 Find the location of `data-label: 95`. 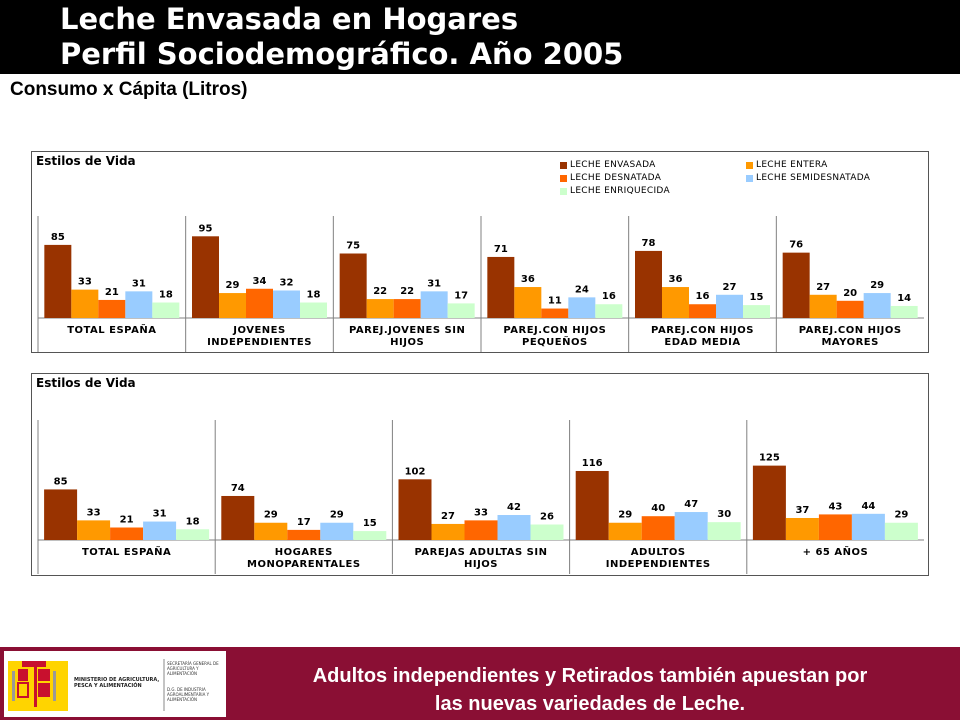

data-label: 95 is located at coordinates (206, 228).